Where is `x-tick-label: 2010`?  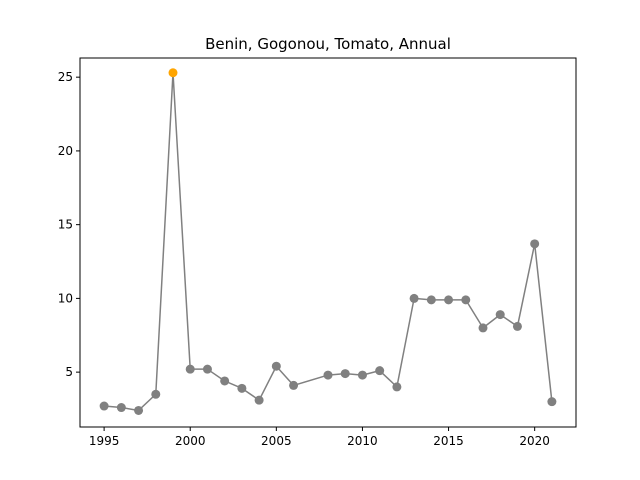
x-tick-label: 2010 is located at coordinates (362, 441).